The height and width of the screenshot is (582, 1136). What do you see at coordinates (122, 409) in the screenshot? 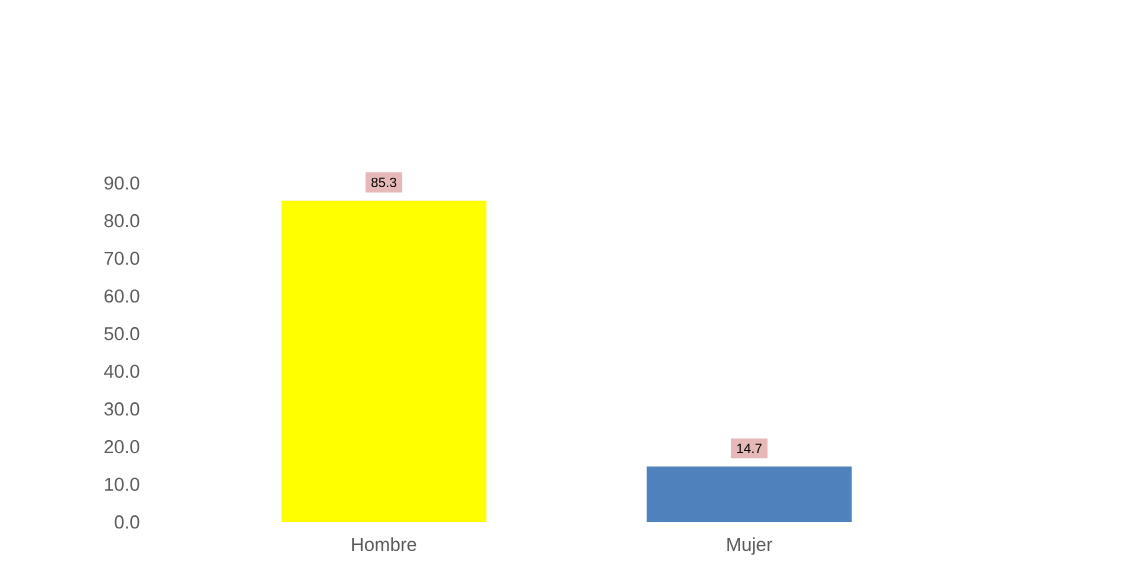
I see `y-tick-label: 30.0` at bounding box center [122, 409].